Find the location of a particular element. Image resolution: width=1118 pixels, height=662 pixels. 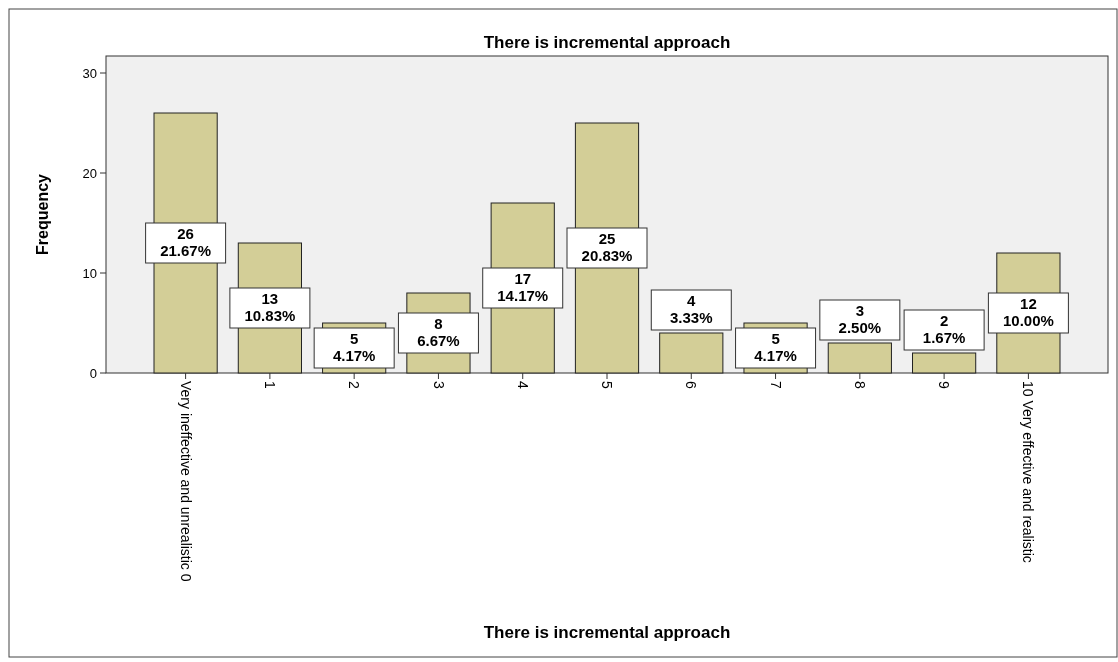

x-tick-label: 2 is located at coordinates (354, 385).